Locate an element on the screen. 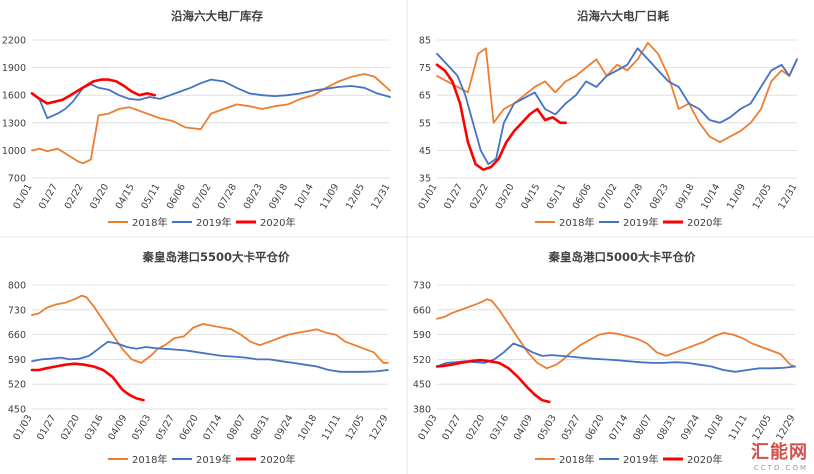 This screenshot has height=474, width=814. y-tick-label: 35 is located at coordinates (425, 179).